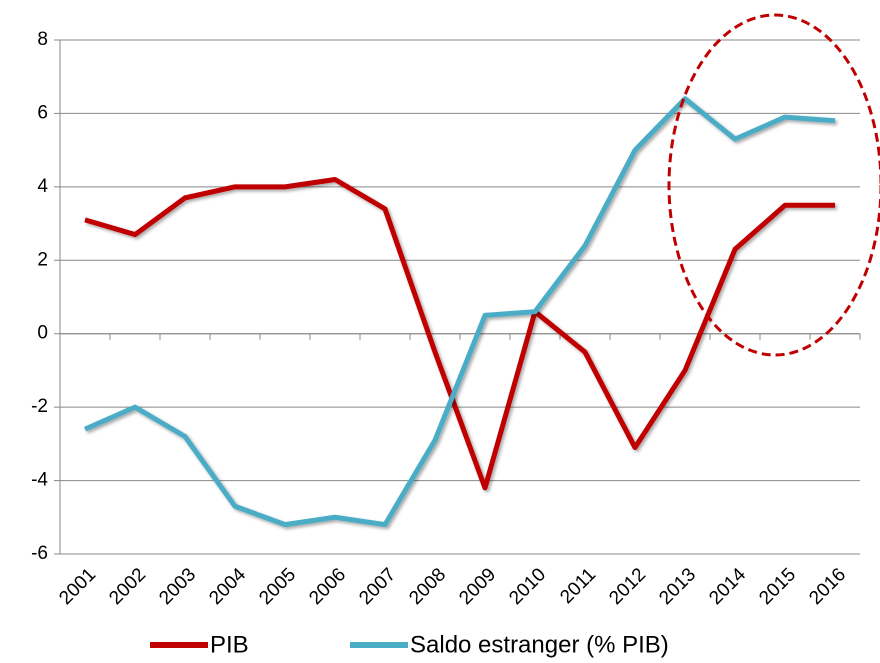 The image size is (880, 663). Describe the element at coordinates (773, 185) in the screenshot. I see `highlight-ellipse` at that location.